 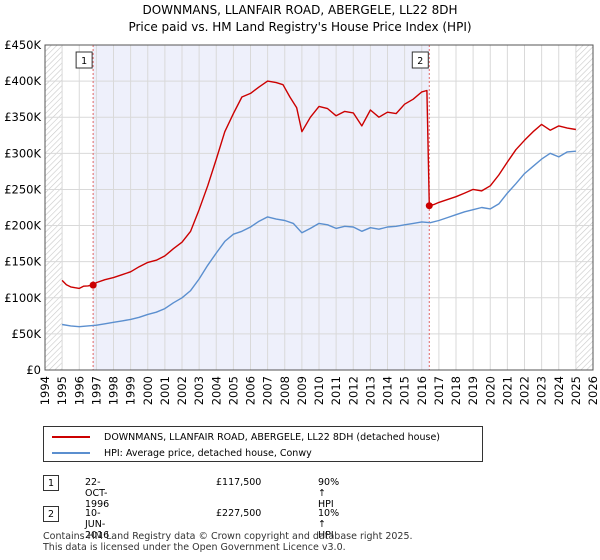 I want to click on sale-badge: 2, so click(x=51, y=514).